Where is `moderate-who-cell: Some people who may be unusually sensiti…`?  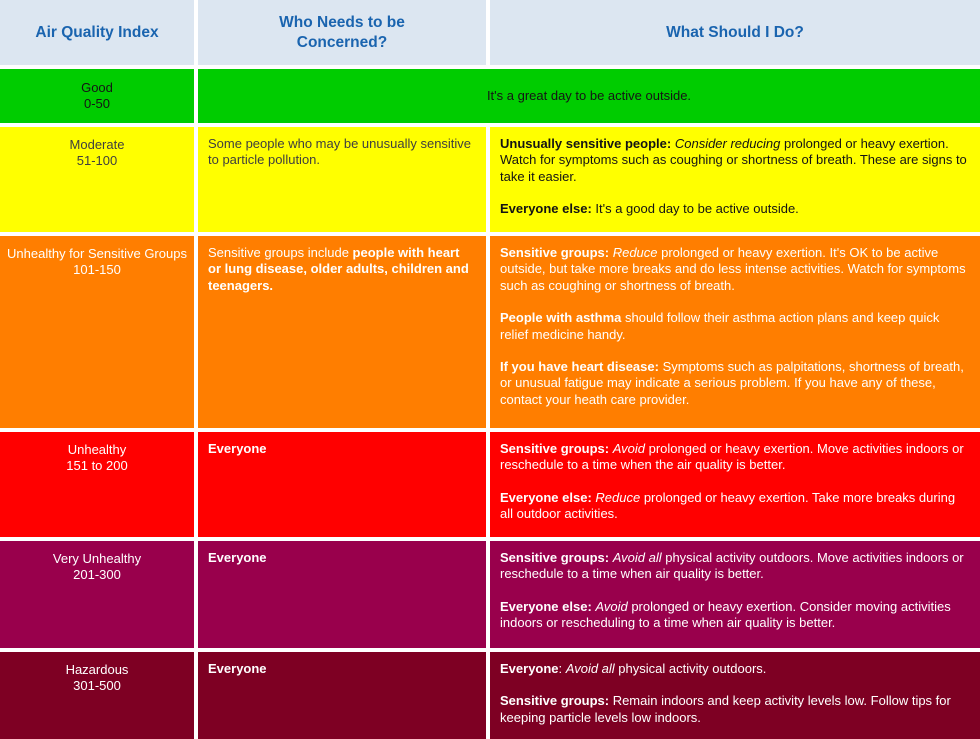 moderate-who-cell: Some people who may be unusually sensiti… is located at coordinates (342, 179).